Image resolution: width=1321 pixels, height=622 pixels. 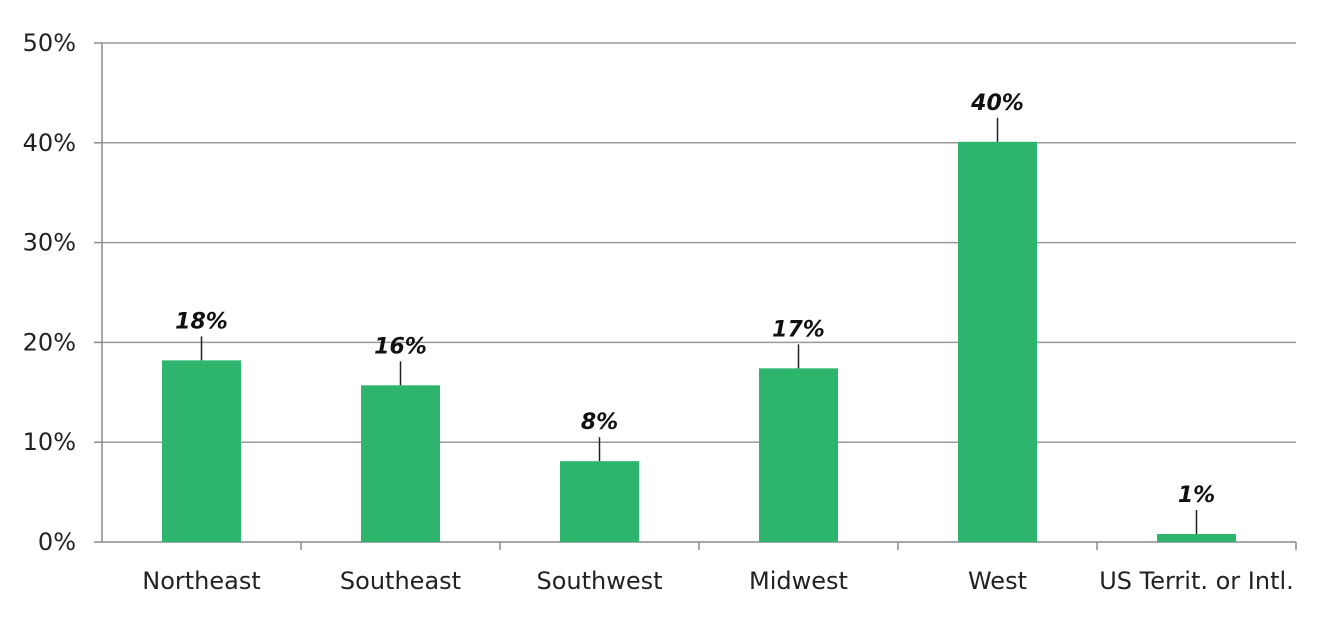 What do you see at coordinates (57, 542) in the screenshot?
I see `y-tick-label: 0%` at bounding box center [57, 542].